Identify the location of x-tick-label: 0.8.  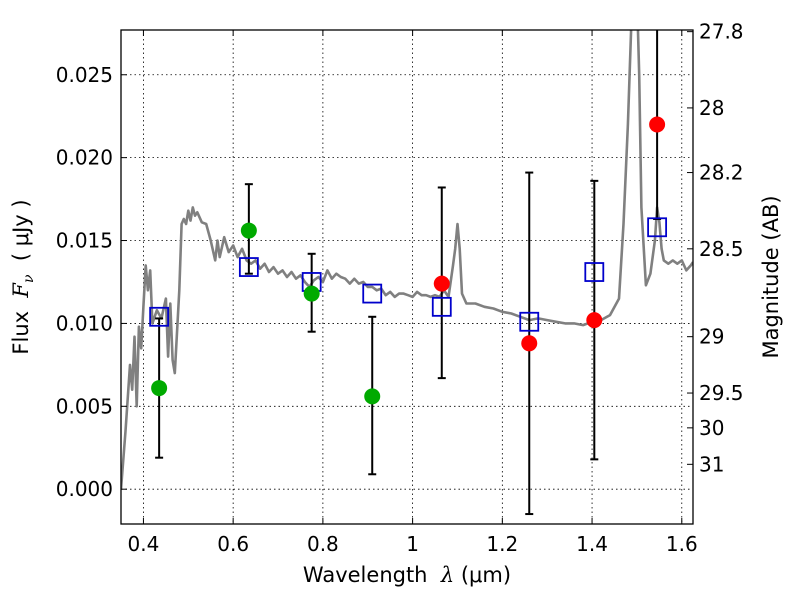
(323, 544).